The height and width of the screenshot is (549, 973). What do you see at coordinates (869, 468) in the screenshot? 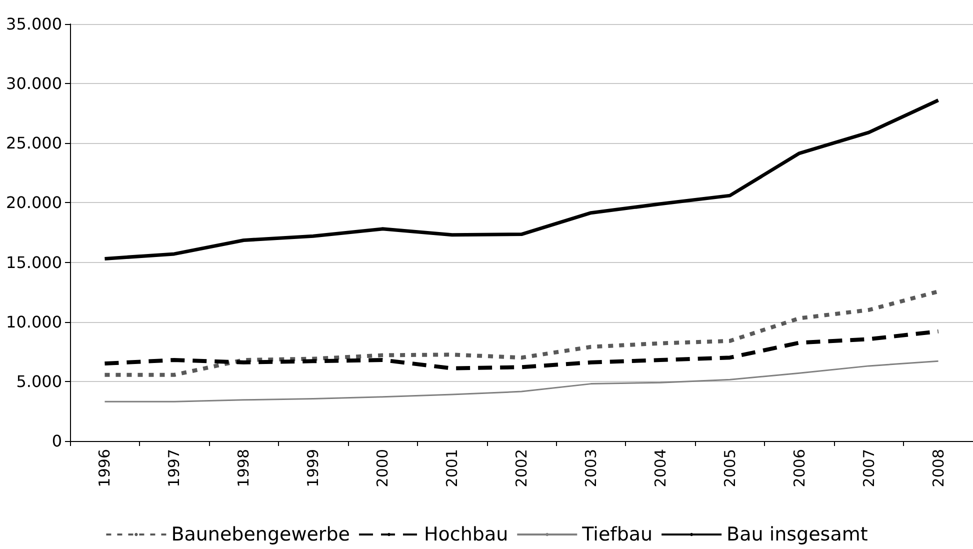
I see `x-tick-label: 2007` at bounding box center [869, 468].